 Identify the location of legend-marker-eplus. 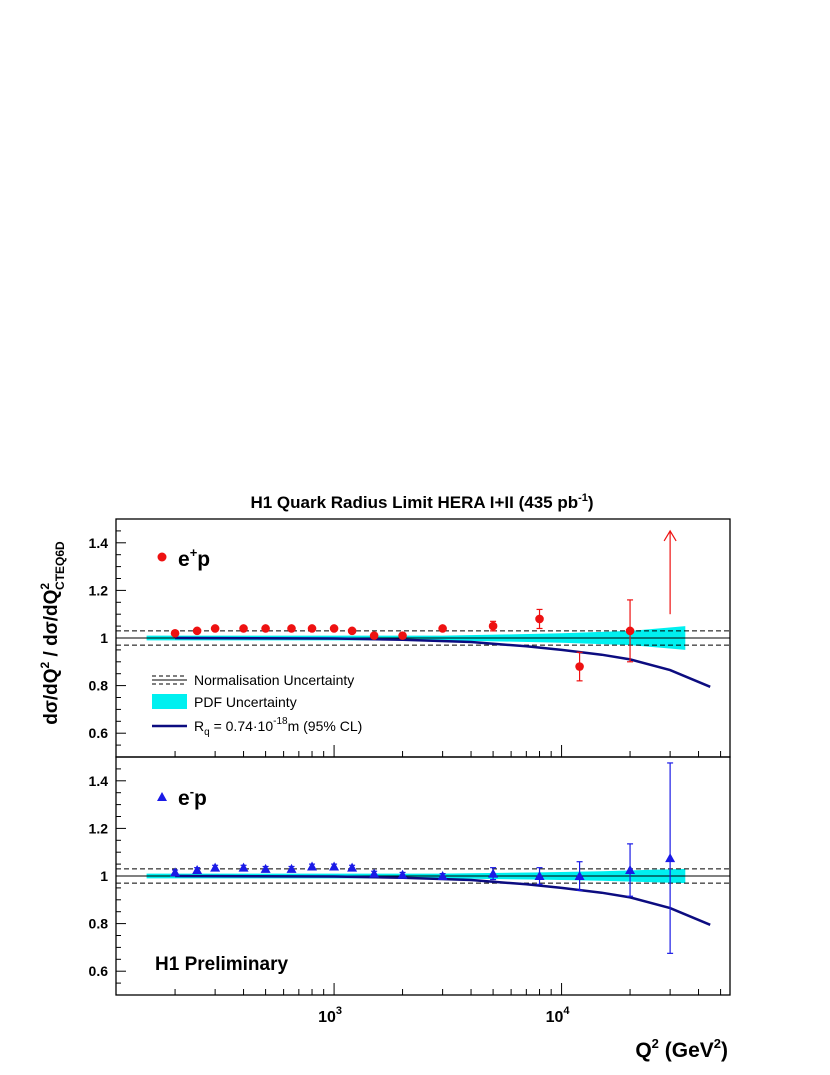
(162, 557).